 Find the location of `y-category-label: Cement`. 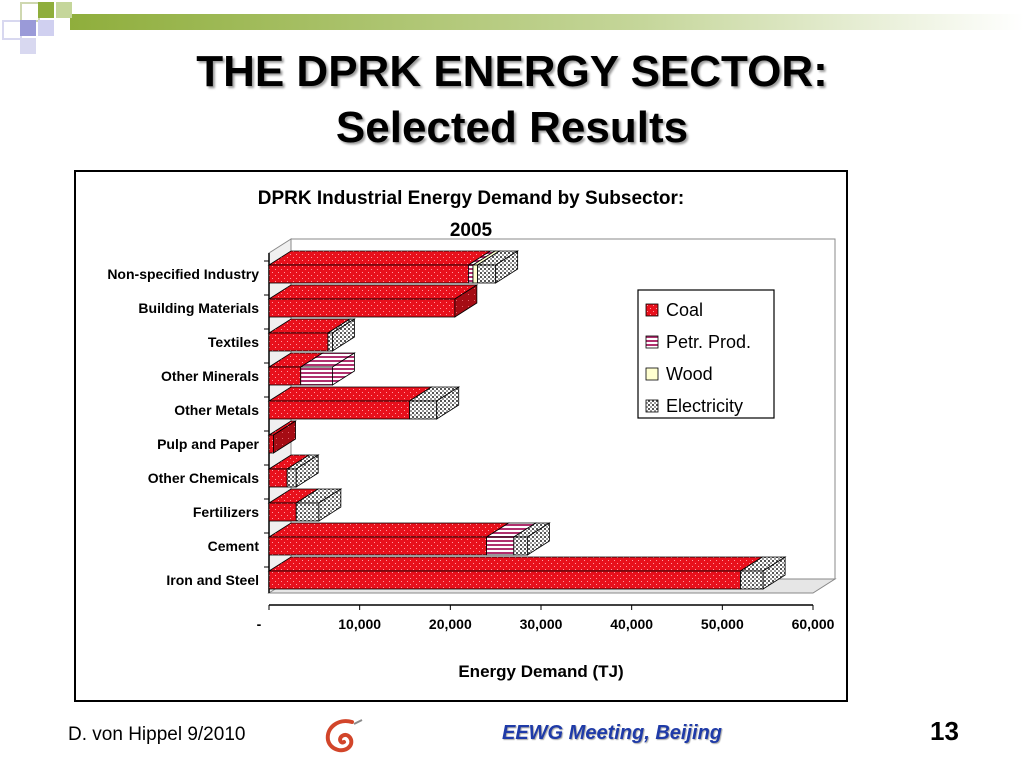

y-category-label: Cement is located at coordinates (234, 546).